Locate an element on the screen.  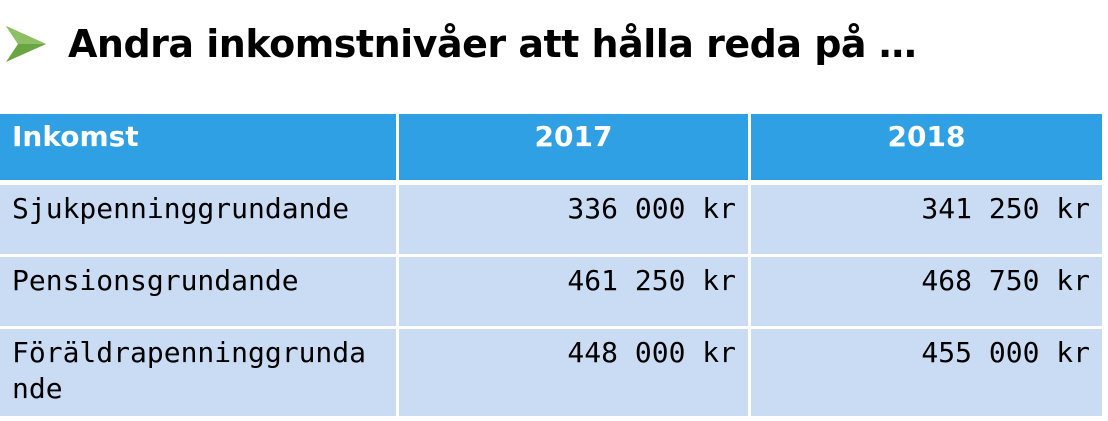
row-label-text: Föräldrapenninggrundande is located at coordinates (189, 370).